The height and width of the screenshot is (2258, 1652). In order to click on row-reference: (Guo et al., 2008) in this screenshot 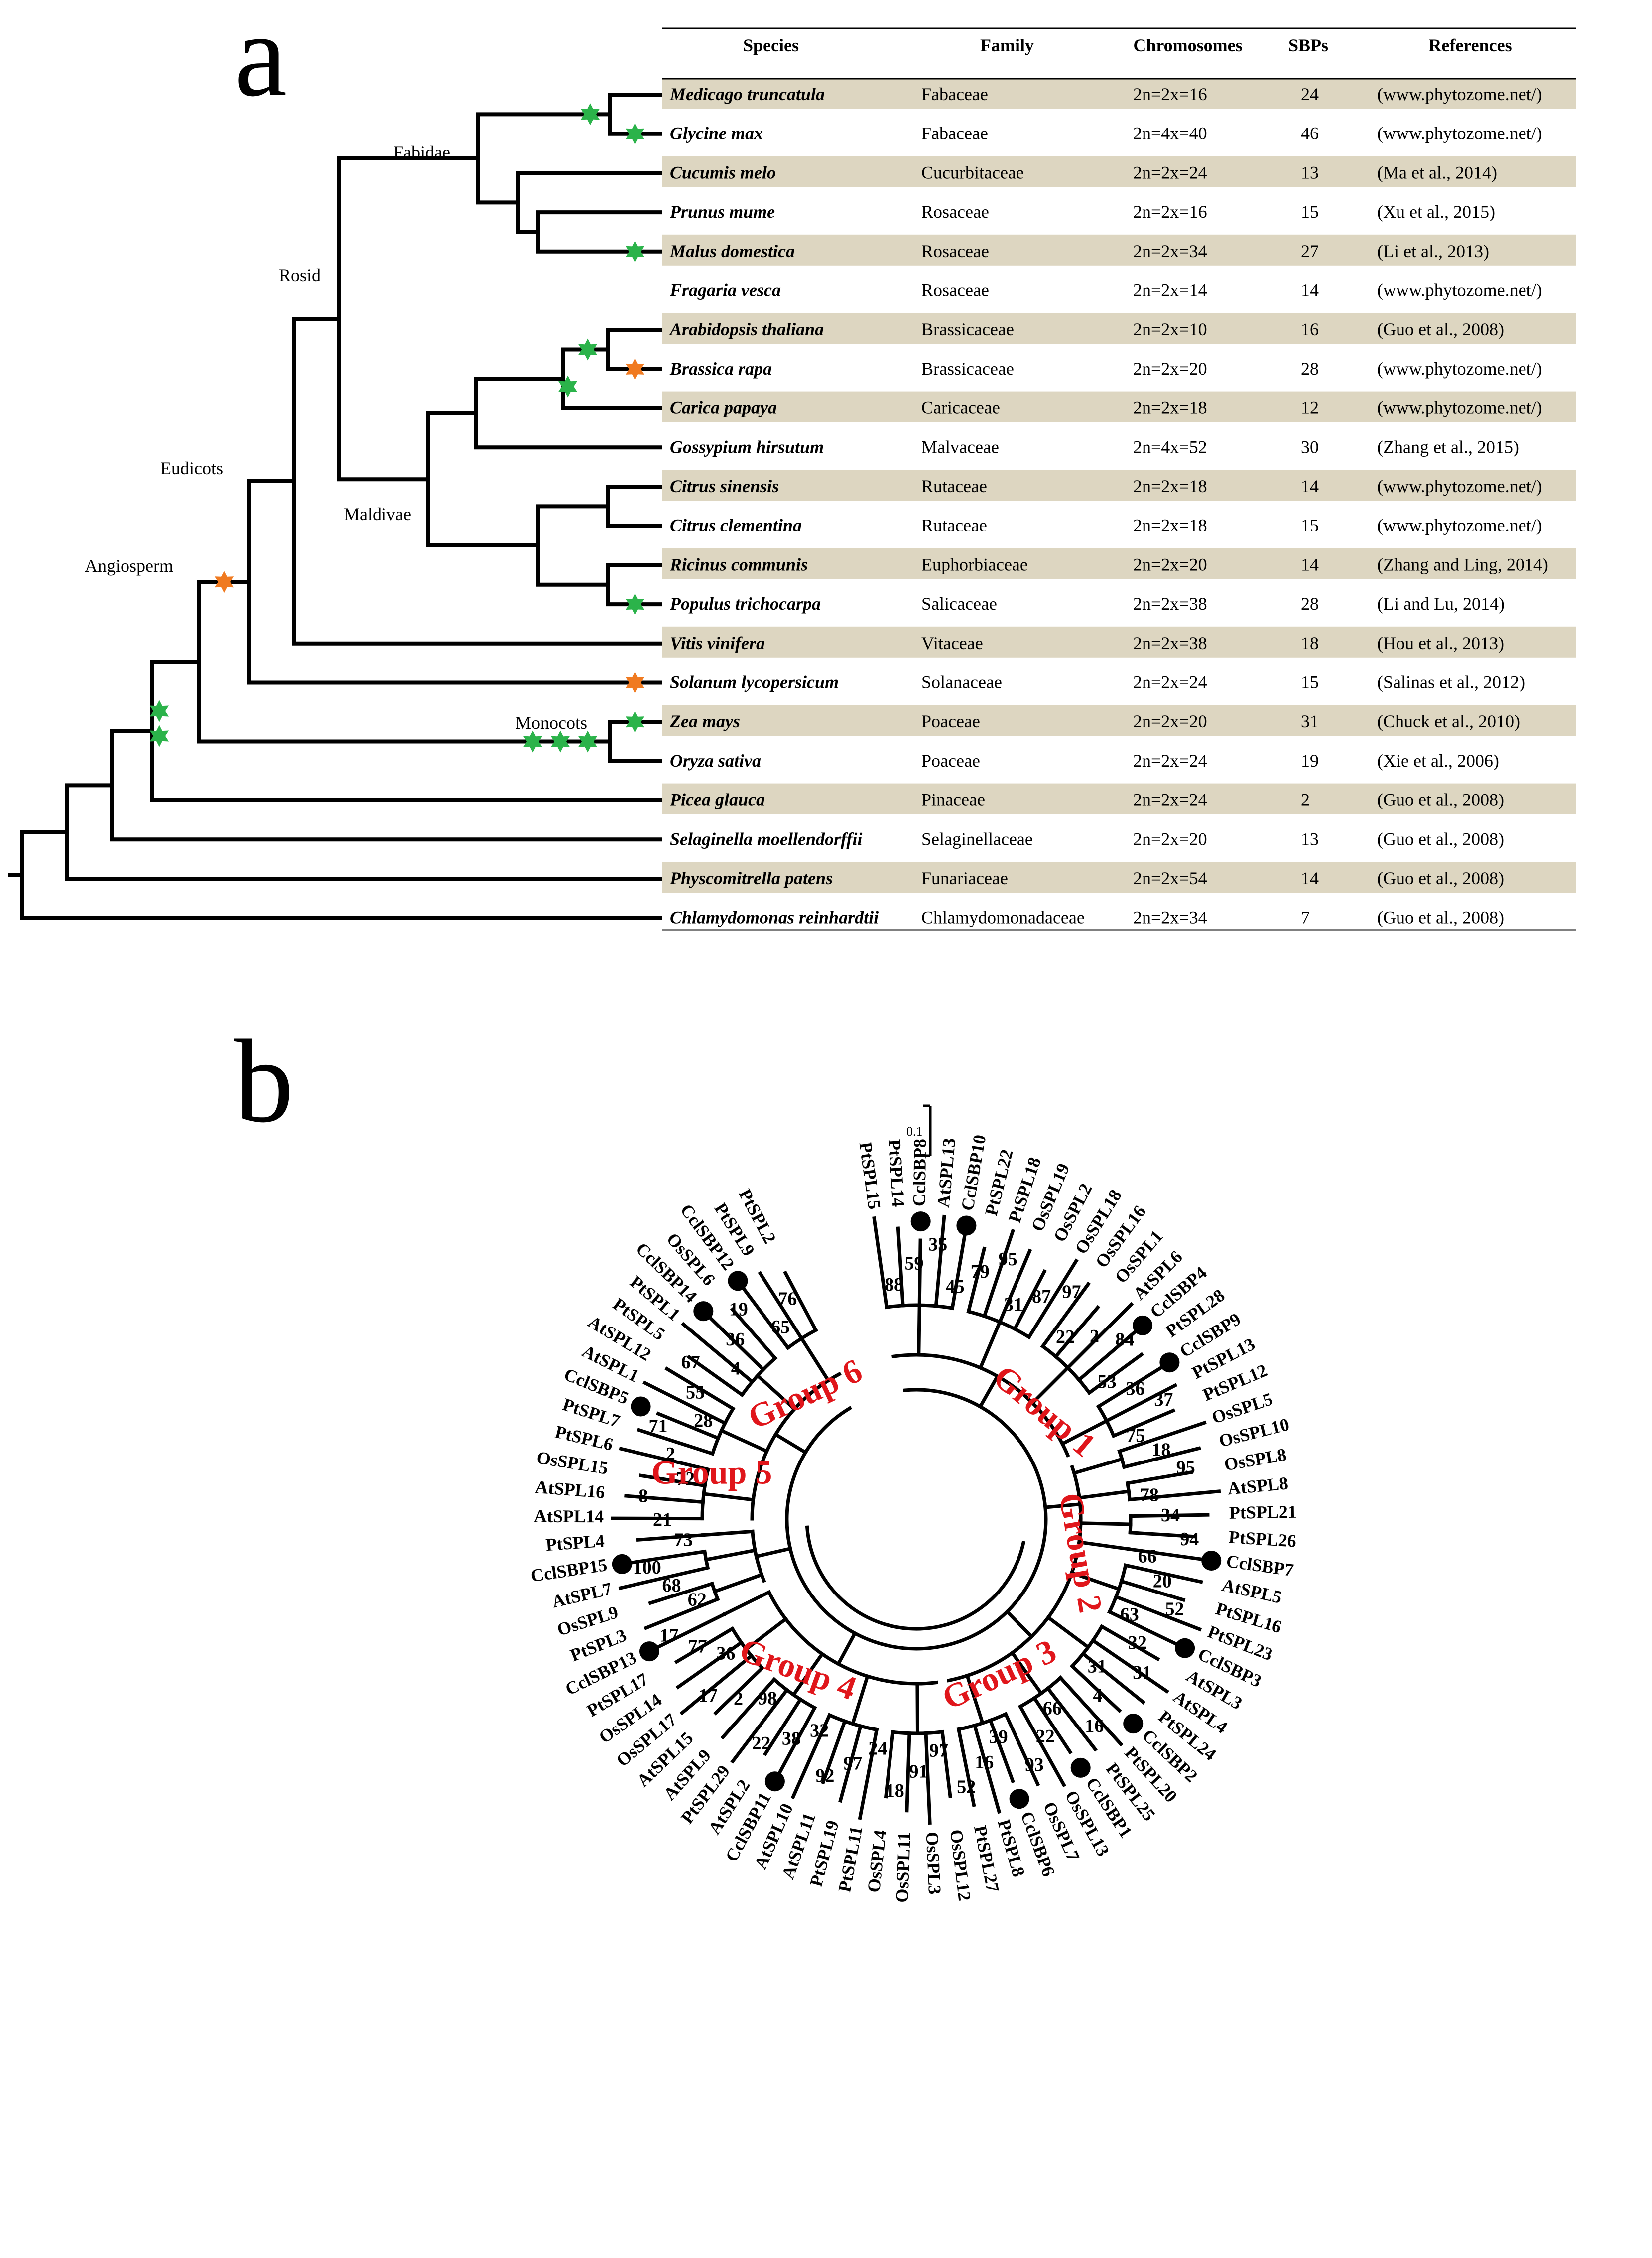, I will do `click(1440, 918)`.